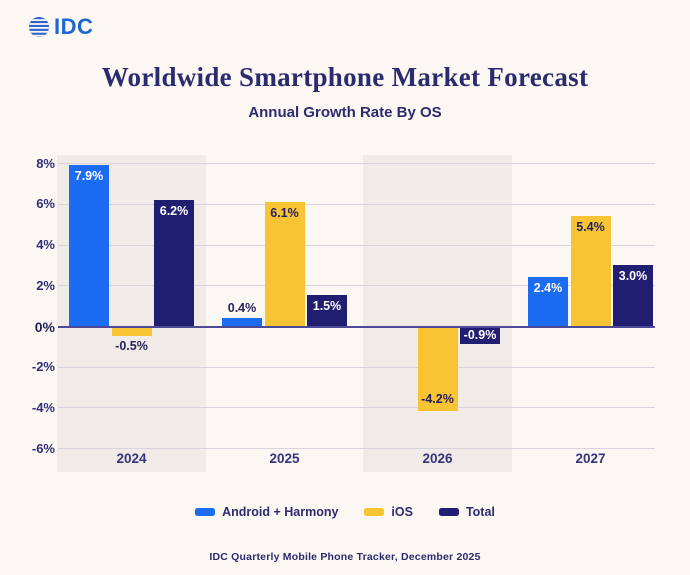  What do you see at coordinates (327, 306) in the screenshot?
I see `bar-value-label: 1.5%` at bounding box center [327, 306].